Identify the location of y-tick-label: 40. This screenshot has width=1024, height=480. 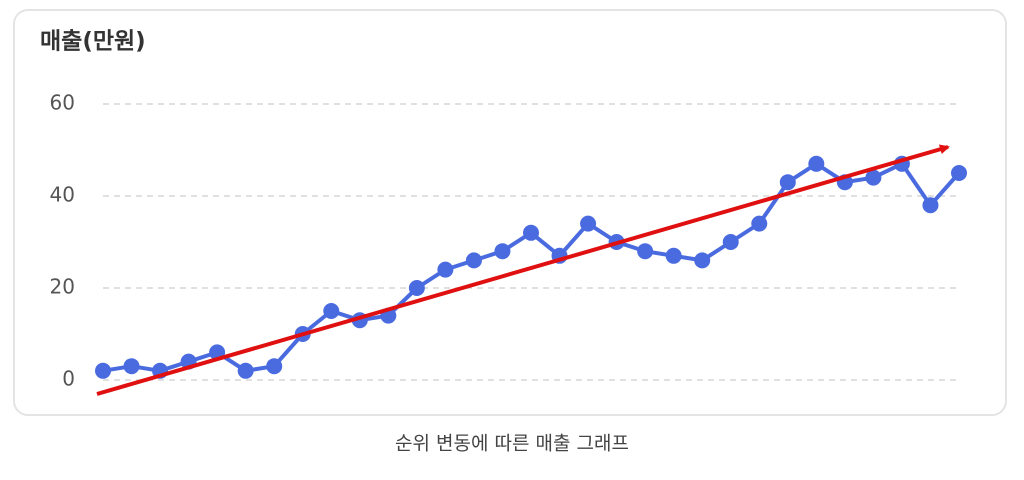
(62, 195).